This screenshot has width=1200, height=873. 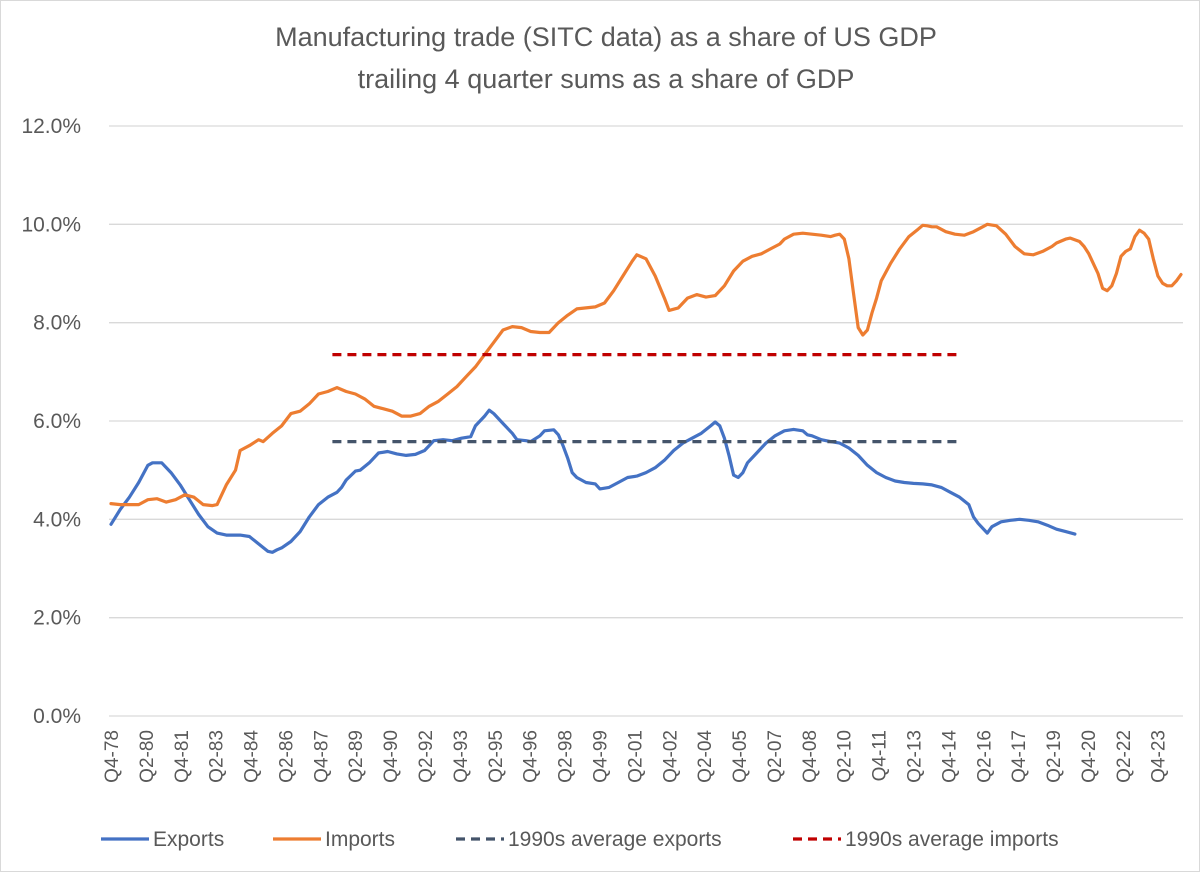 I want to click on x-tick-label: Q4-93, so click(x=461, y=756).